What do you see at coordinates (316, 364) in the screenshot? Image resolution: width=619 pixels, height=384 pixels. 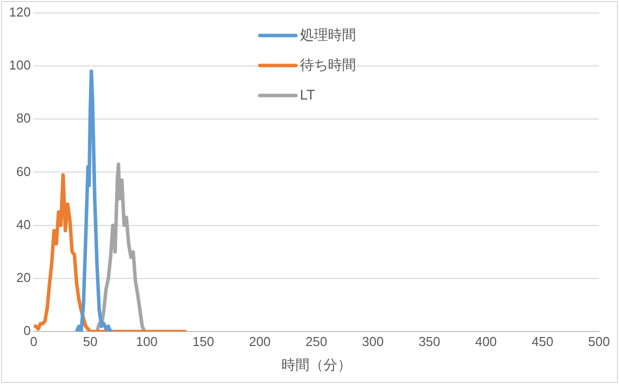 I see `x-axis-title: 時間（分）` at bounding box center [316, 364].